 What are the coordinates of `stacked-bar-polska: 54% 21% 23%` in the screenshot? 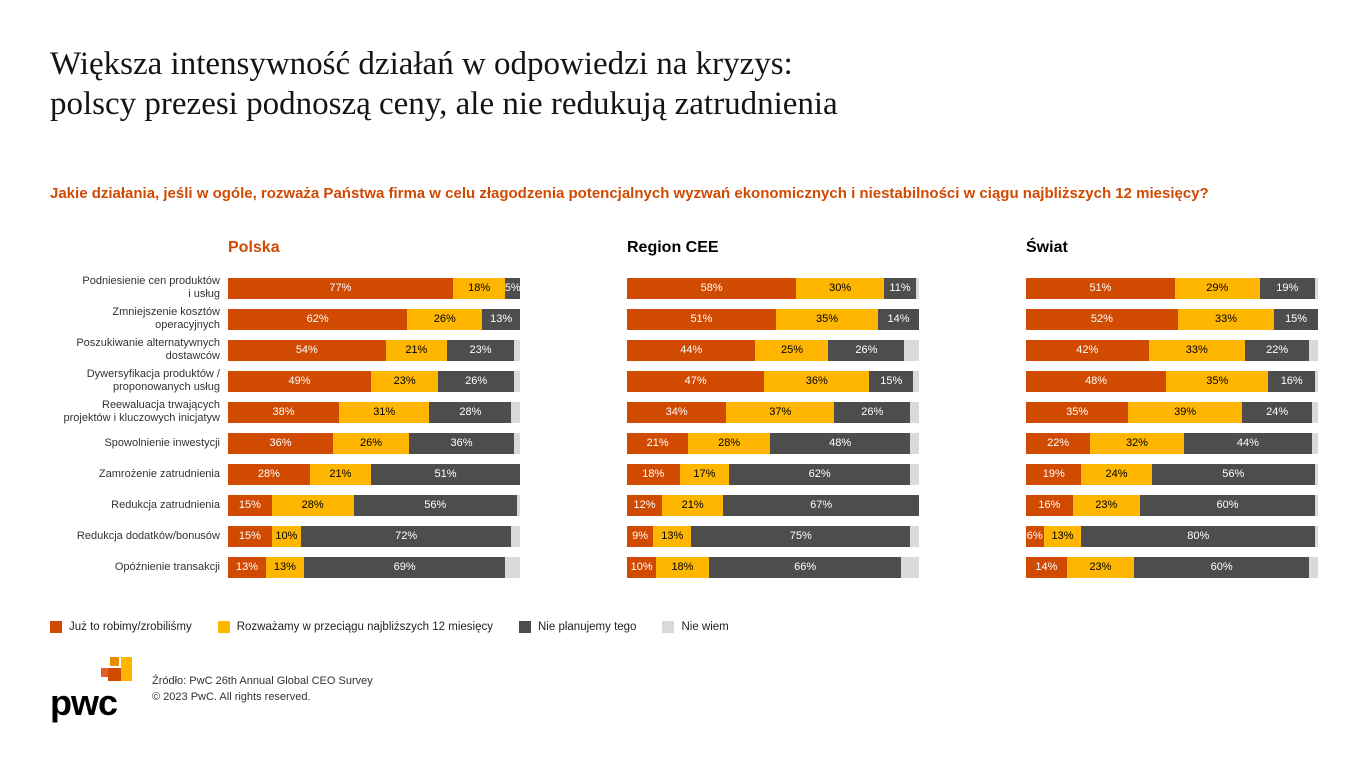 It's located at (374, 350).